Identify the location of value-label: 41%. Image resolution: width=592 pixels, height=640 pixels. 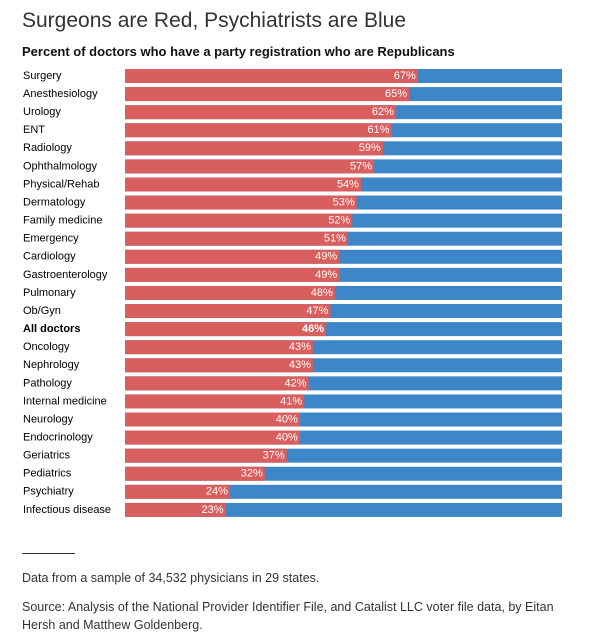
(291, 401).